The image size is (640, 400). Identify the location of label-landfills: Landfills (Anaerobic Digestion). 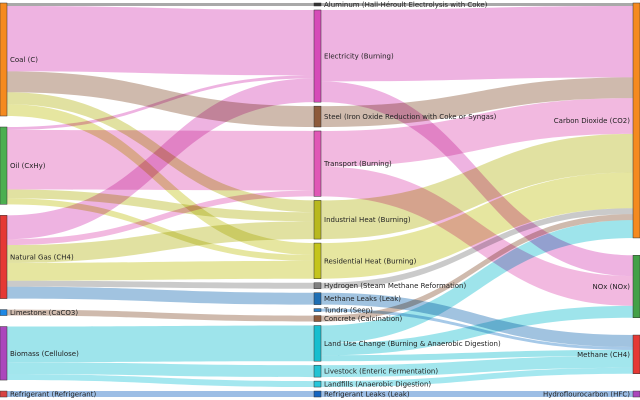
(377, 385).